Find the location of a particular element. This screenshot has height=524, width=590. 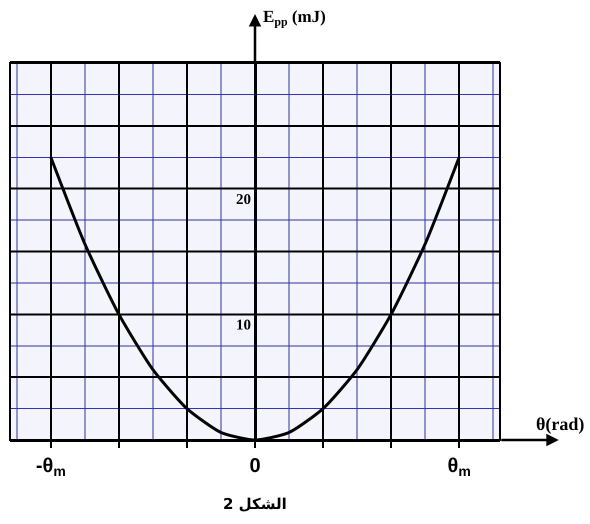

x-axis-title: θ(rad) is located at coordinates (560, 424).